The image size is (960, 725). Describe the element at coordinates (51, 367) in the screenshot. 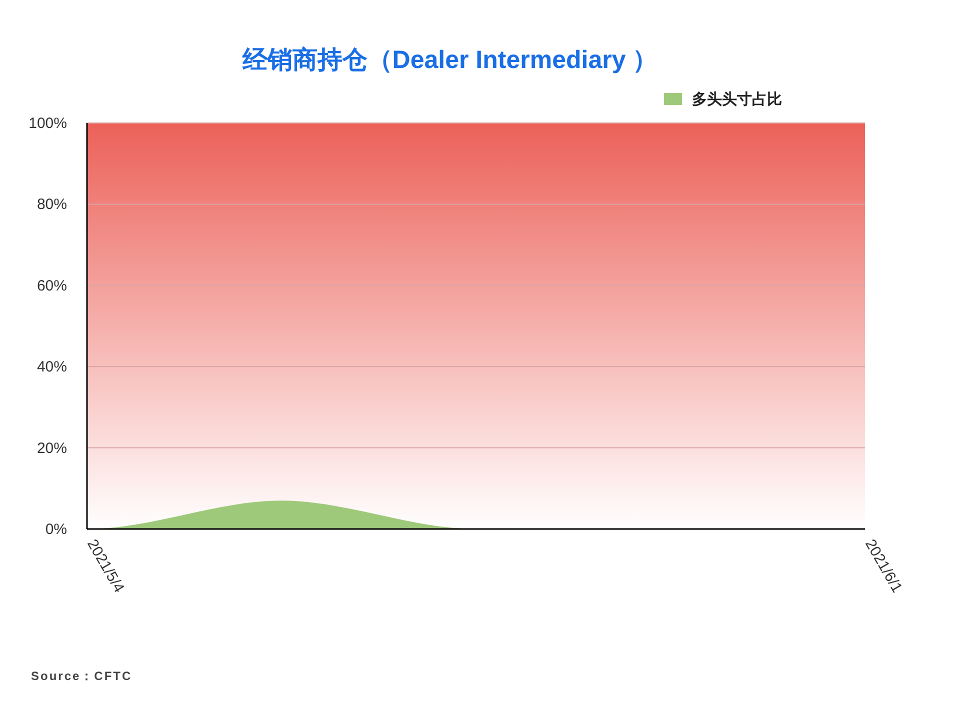

I see `y-tick-label: 40%` at that location.